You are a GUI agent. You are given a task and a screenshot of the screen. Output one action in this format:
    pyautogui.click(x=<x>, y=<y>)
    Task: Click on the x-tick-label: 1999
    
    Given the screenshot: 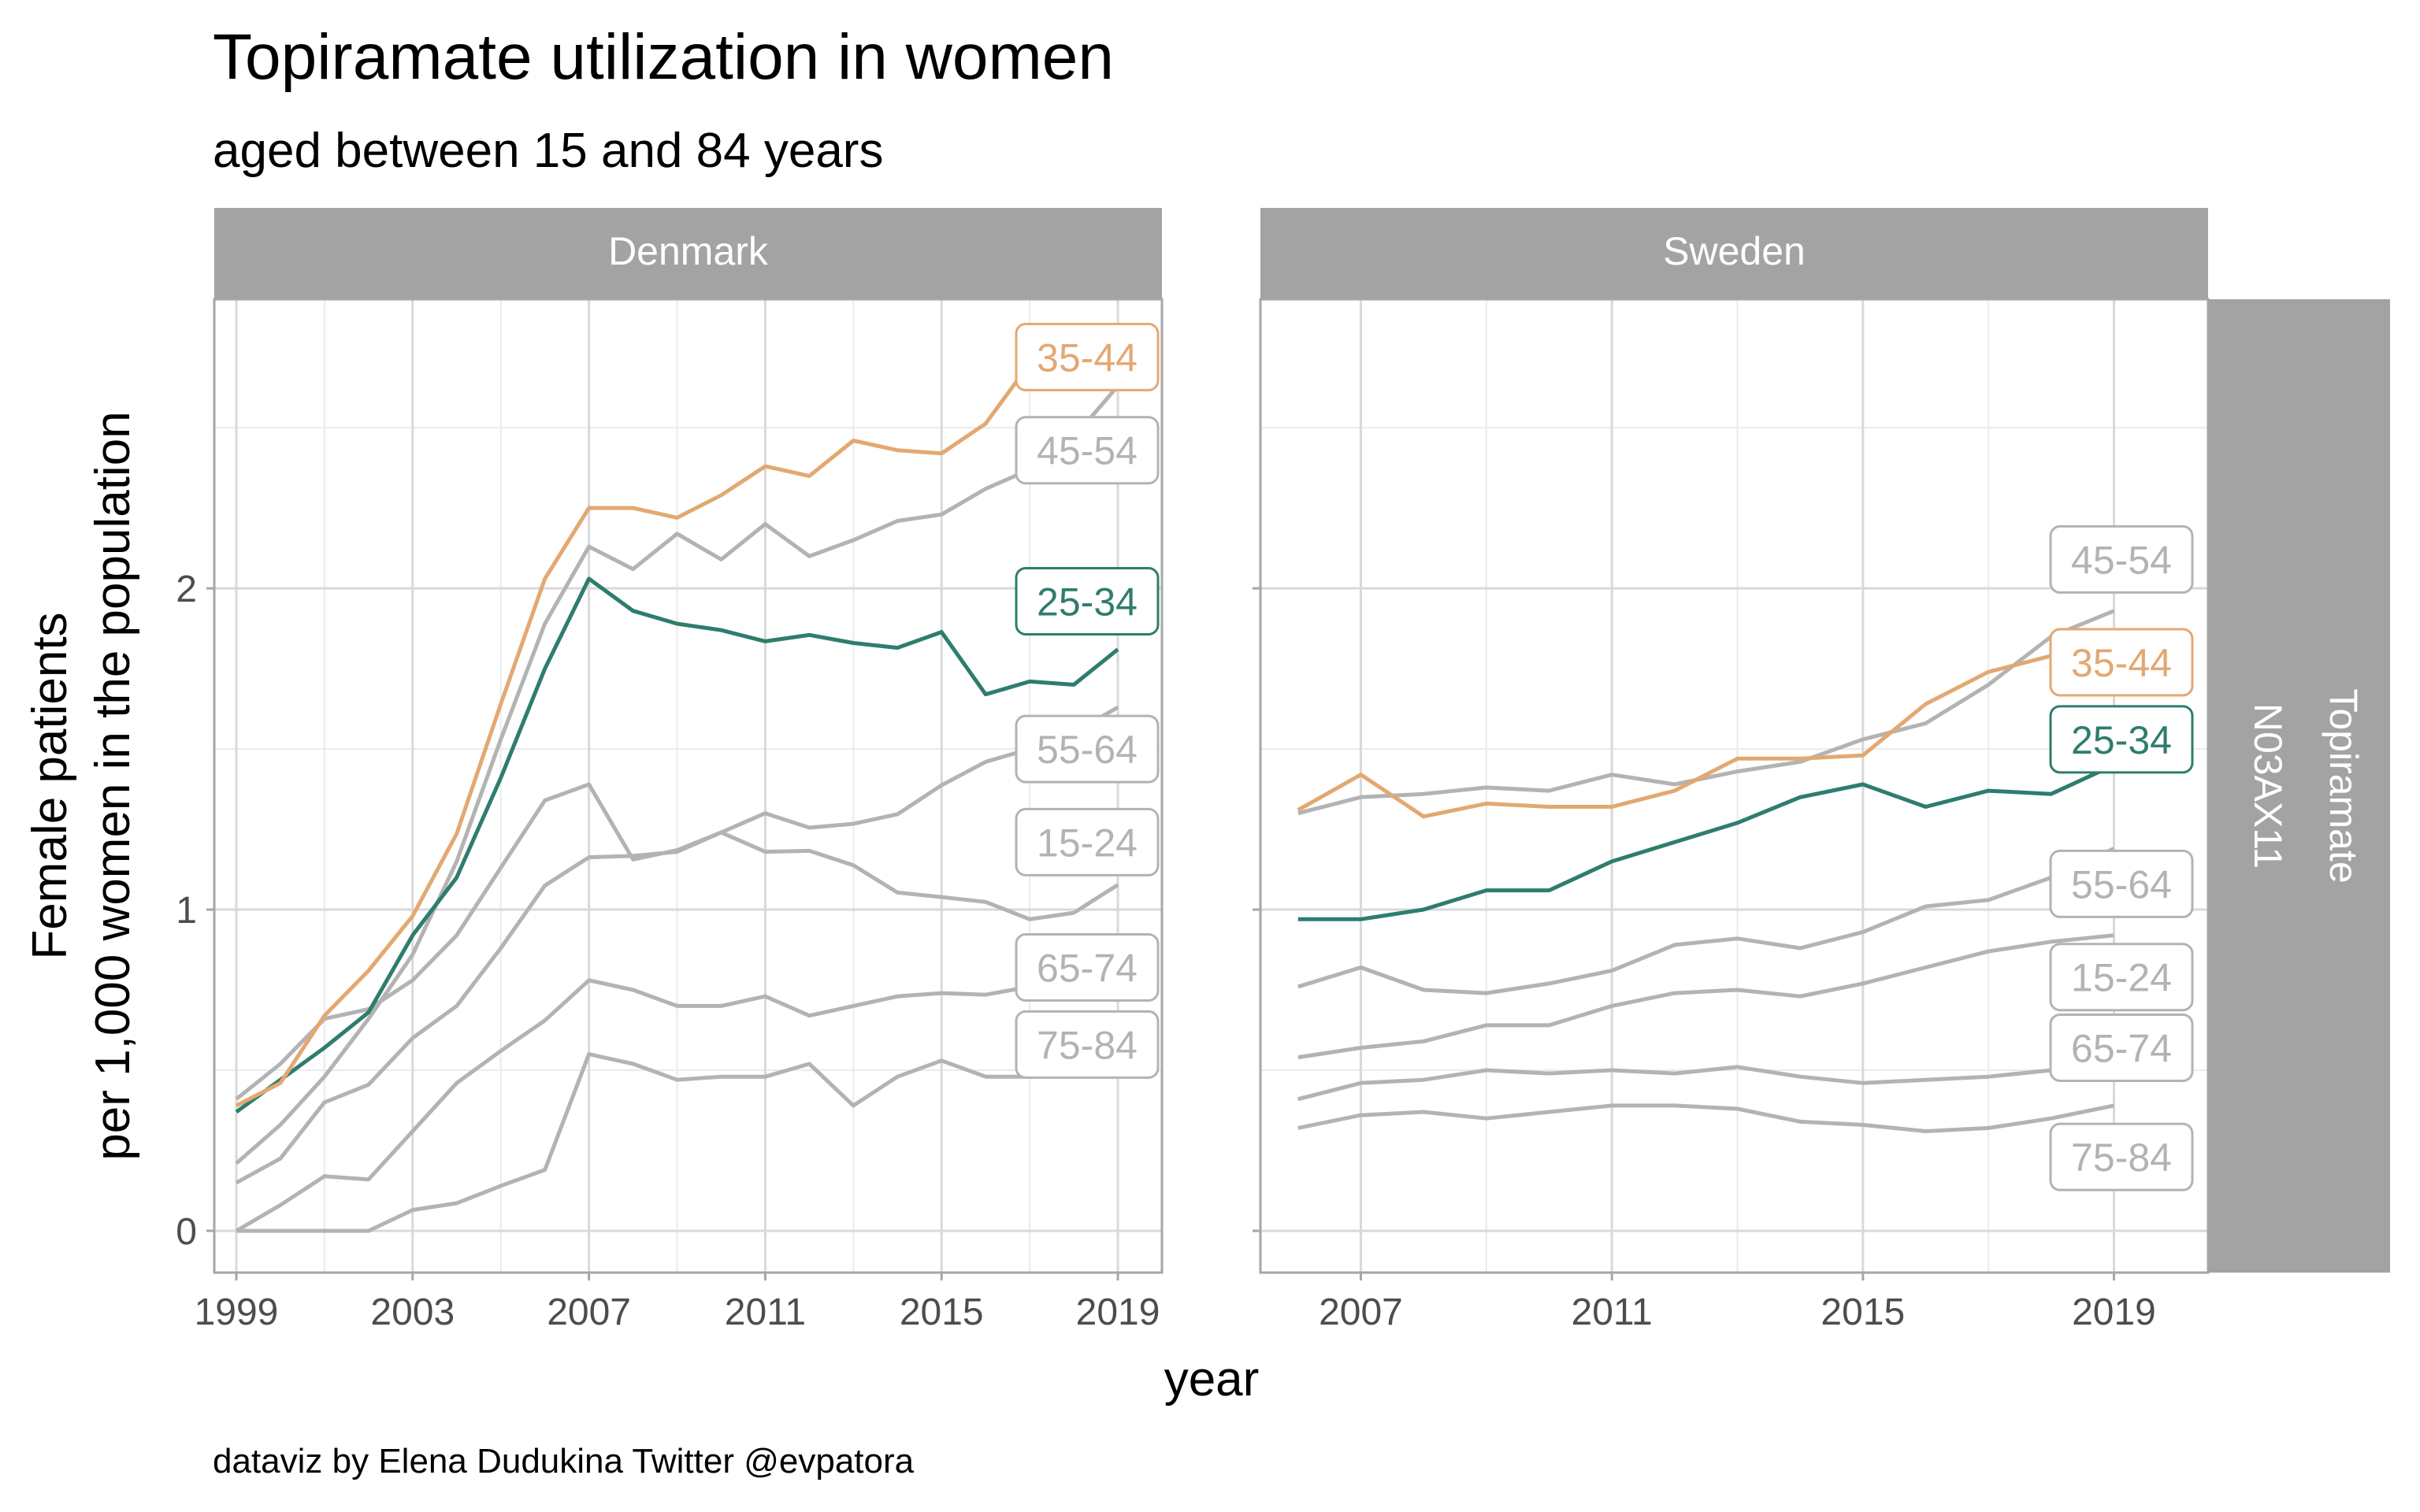 What is the action you would take?
    pyautogui.click(x=237, y=1312)
    